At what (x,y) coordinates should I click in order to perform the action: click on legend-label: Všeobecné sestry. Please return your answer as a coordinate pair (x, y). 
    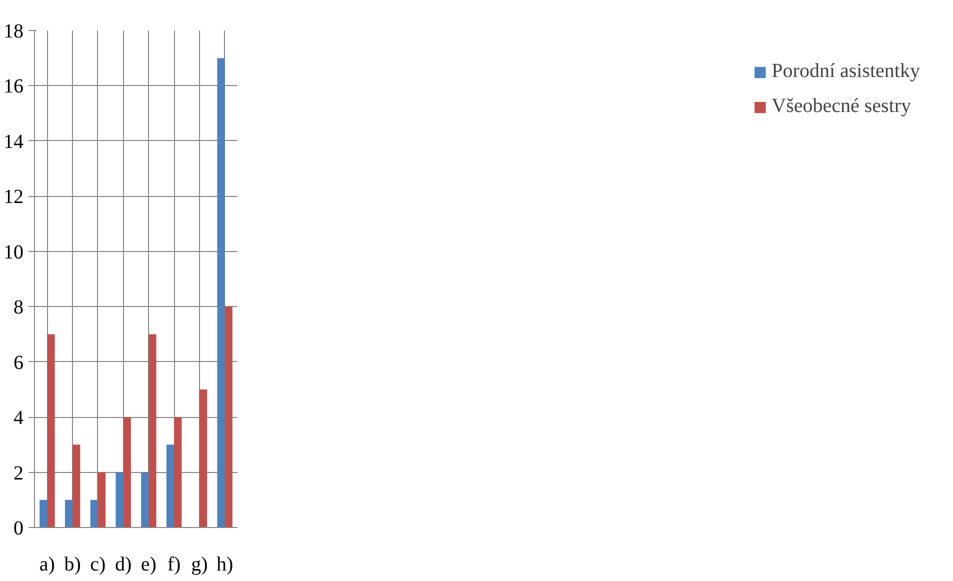
    Looking at the image, I should click on (842, 106).